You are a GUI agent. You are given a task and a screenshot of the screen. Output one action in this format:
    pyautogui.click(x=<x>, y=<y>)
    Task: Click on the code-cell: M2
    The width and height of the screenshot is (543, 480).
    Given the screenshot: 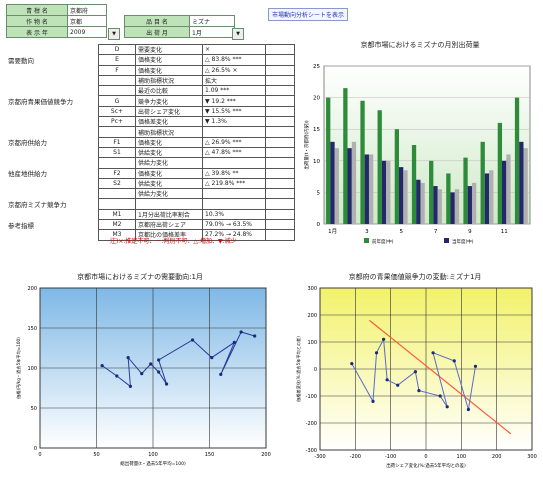 What is the action you would take?
    pyautogui.click(x=117, y=225)
    